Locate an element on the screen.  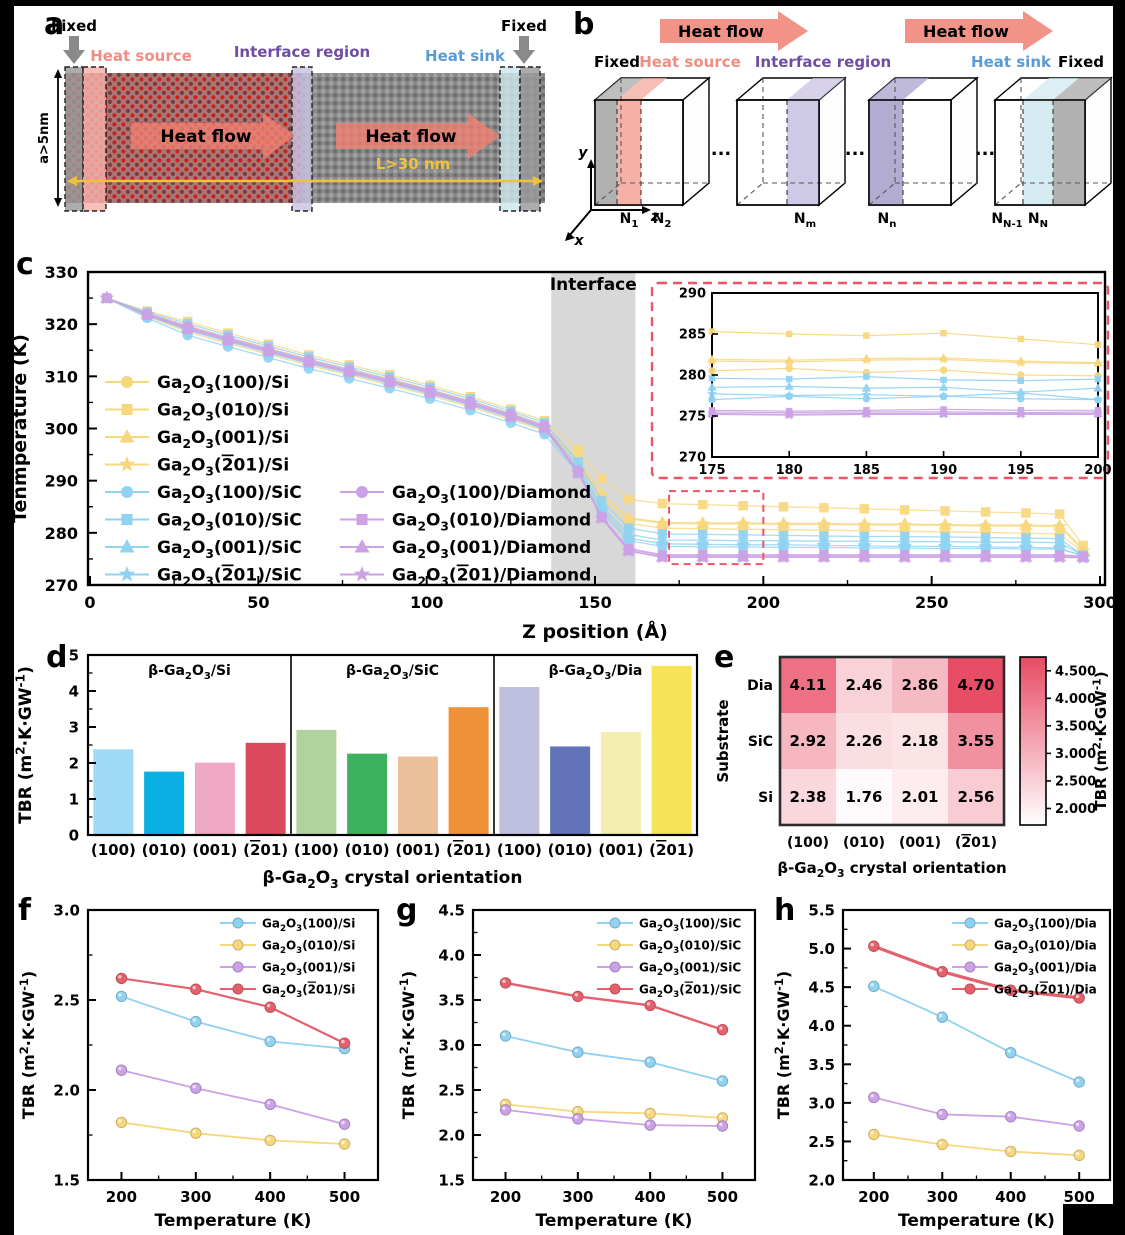
interface-region-label: Interface region is located at coordinates (823, 62).